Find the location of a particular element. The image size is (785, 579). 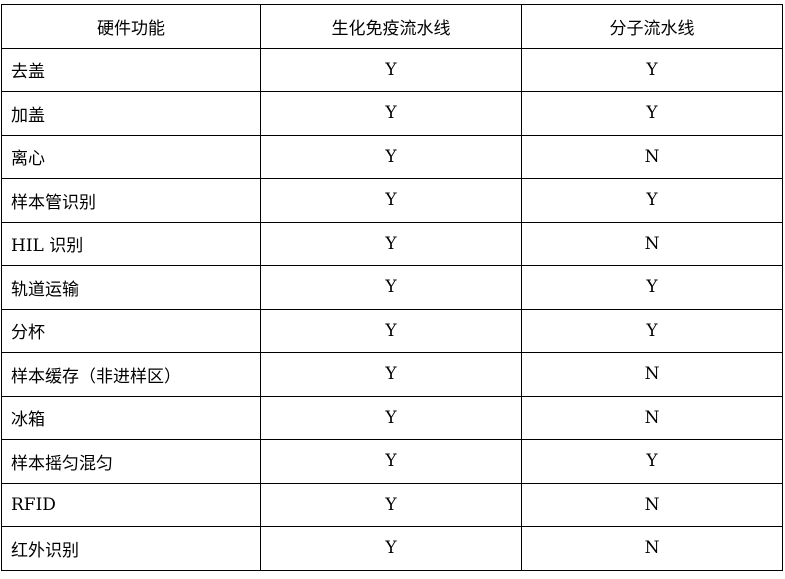

function-name-cell: 轨道运输 is located at coordinates (131, 287).